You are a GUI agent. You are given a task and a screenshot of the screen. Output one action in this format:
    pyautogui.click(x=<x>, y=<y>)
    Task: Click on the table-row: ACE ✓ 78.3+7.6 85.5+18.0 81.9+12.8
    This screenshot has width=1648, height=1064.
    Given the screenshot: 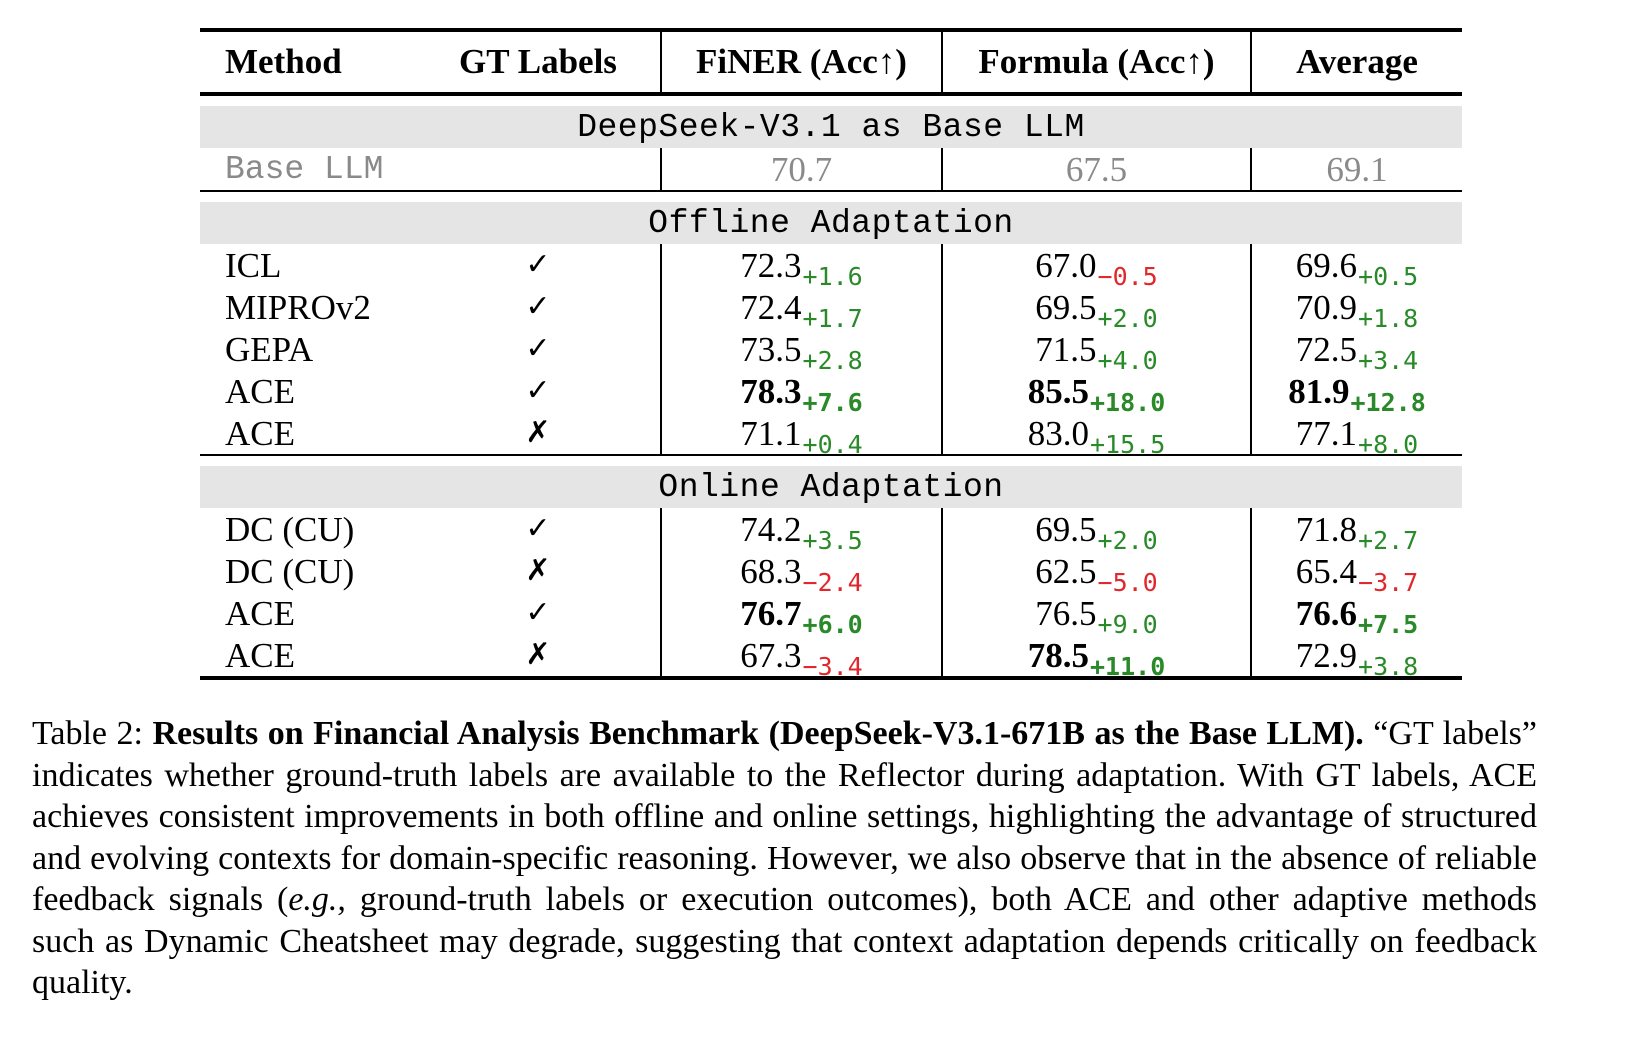 What is the action you would take?
    pyautogui.click(x=831, y=392)
    